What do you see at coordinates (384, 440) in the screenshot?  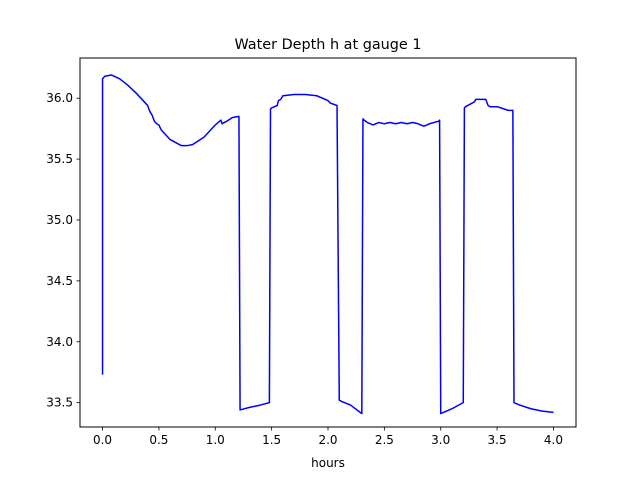 I see `x-tick-label: 2.5` at bounding box center [384, 440].